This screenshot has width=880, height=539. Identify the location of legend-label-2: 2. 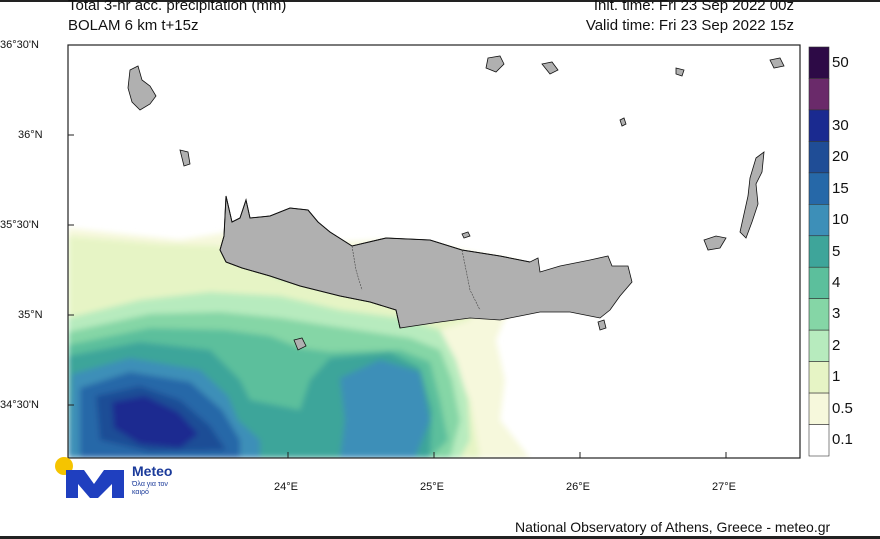
(836, 345).